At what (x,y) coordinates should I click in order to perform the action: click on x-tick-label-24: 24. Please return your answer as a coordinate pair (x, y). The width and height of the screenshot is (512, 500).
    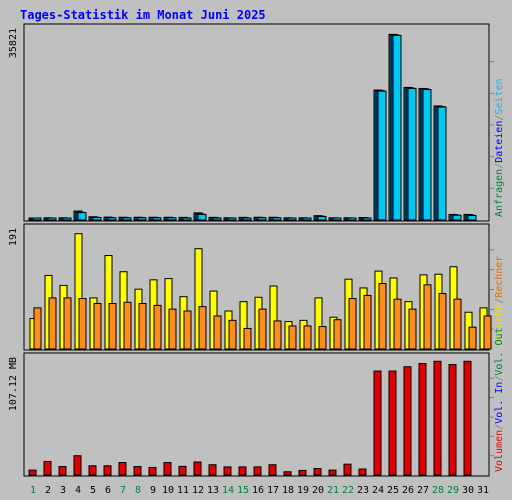
    Looking at the image, I should click on (378, 490).